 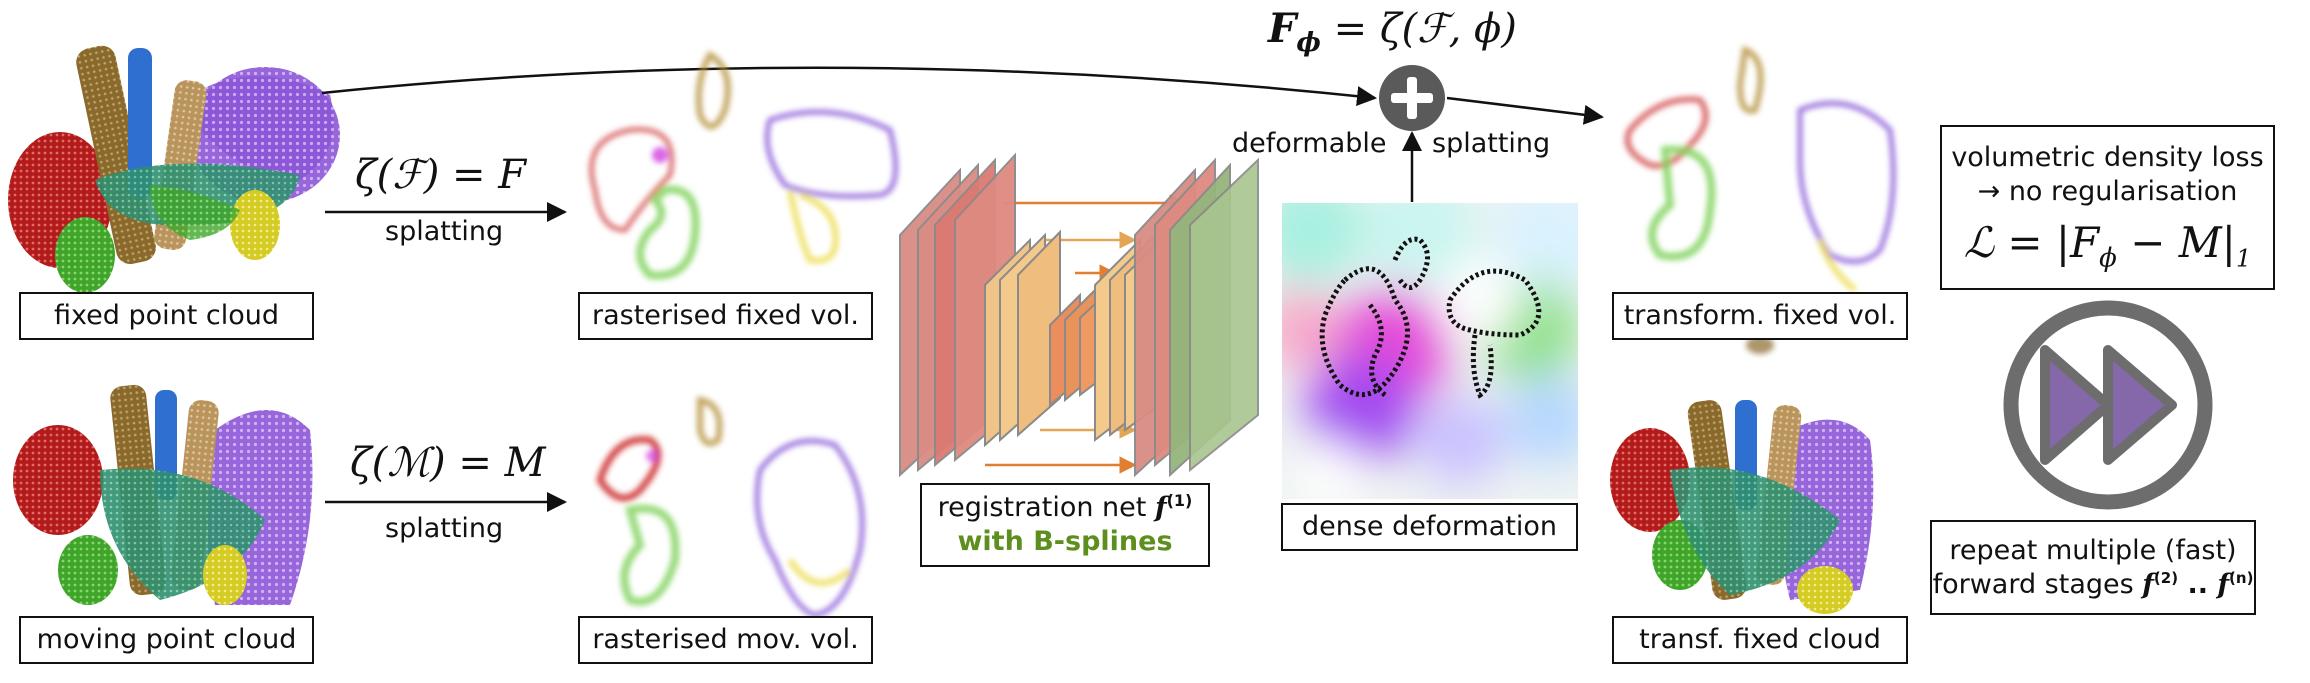 What do you see at coordinates (2031, 242) in the screenshot?
I see `loss-formula-lhs: ℒ = |F` at bounding box center [2031, 242].